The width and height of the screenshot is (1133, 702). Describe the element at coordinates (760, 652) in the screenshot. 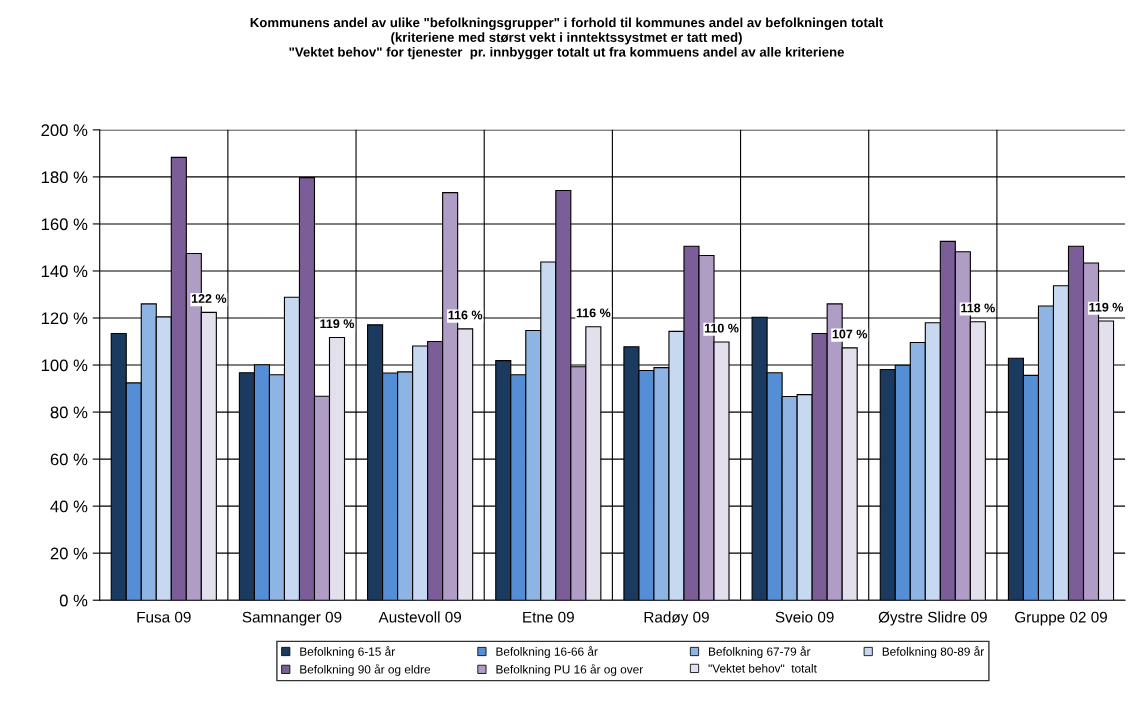

I see `legend-label: Befolkning 67-79 år` at that location.